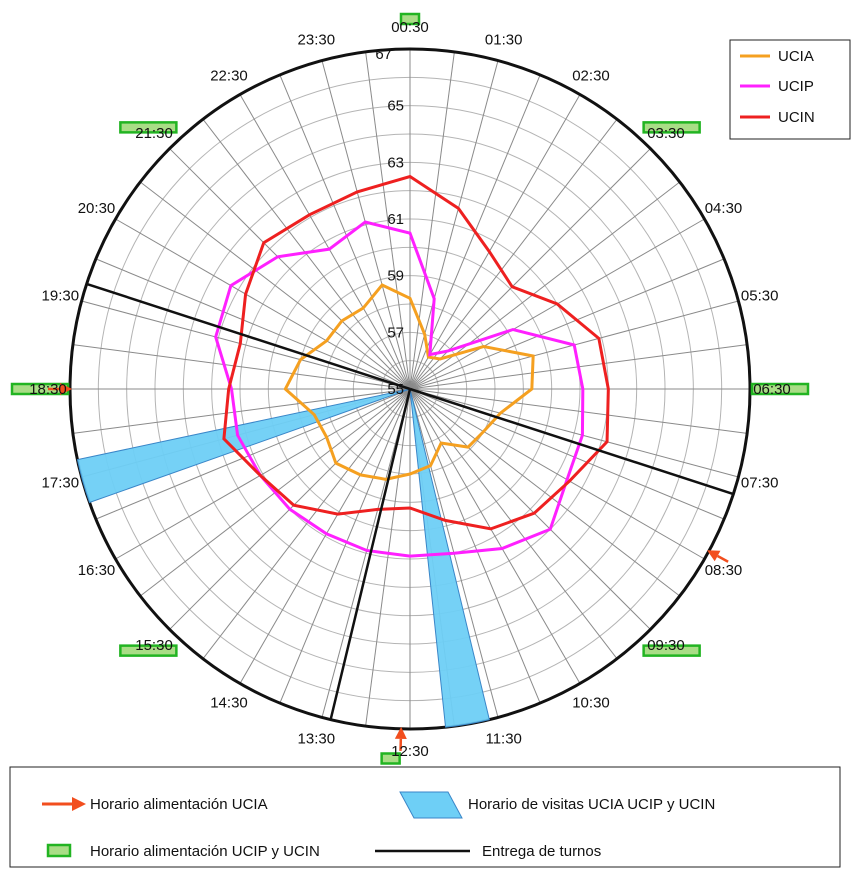 The height and width of the screenshot is (876, 853). What do you see at coordinates (395, 276) in the screenshot?
I see `radial-tick-label: 59` at bounding box center [395, 276].